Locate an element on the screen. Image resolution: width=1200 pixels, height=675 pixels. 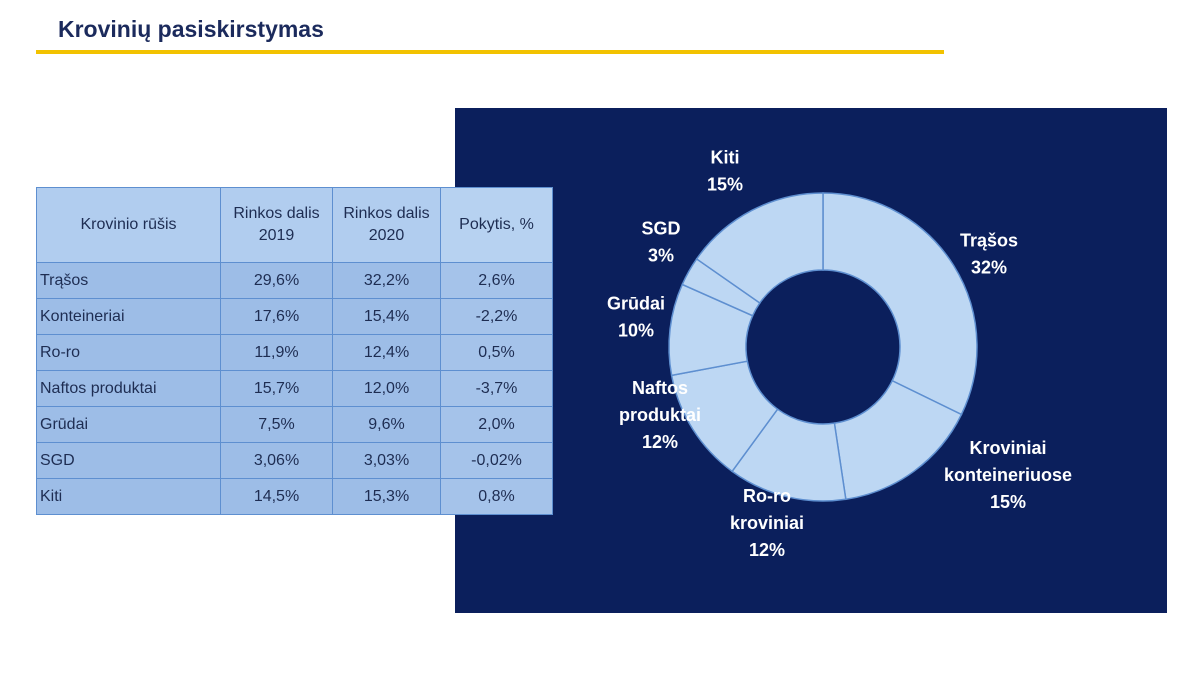
cell-share-2020: 12,0% is located at coordinates (386, 388).